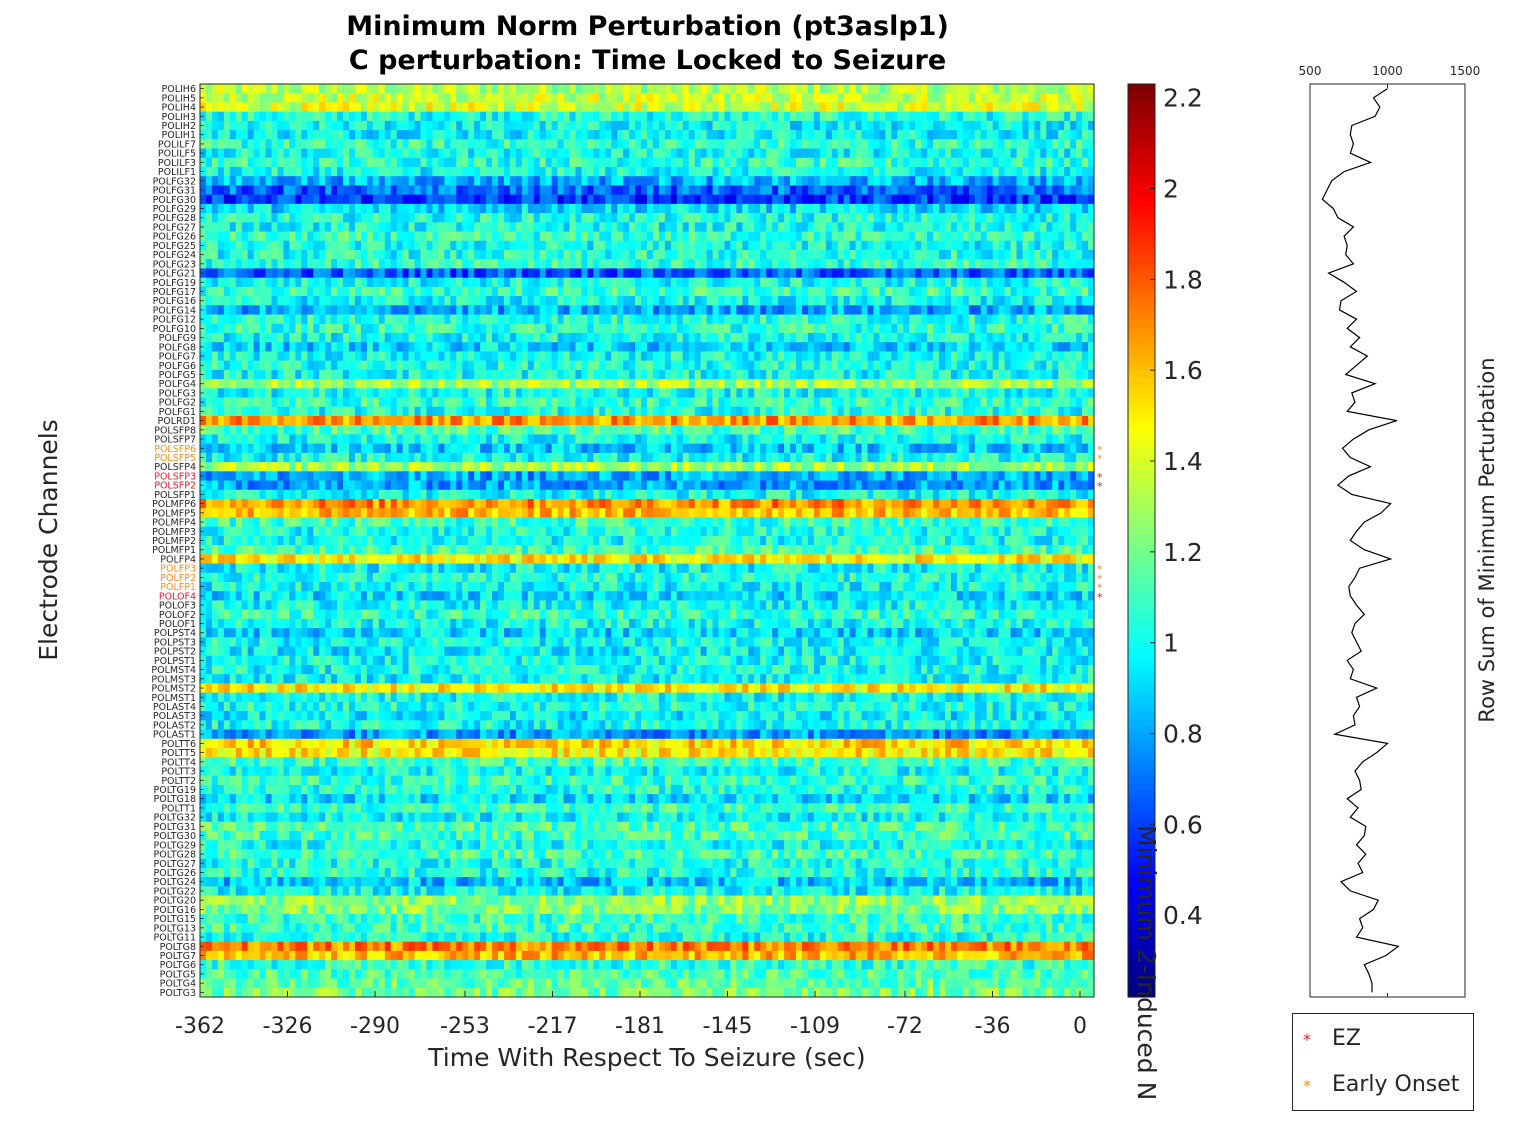  What do you see at coordinates (647, 26) in the screenshot?
I see `chart-title-line1: Minimum Norm Perturbation (pt3aslp1)` at bounding box center [647, 26].